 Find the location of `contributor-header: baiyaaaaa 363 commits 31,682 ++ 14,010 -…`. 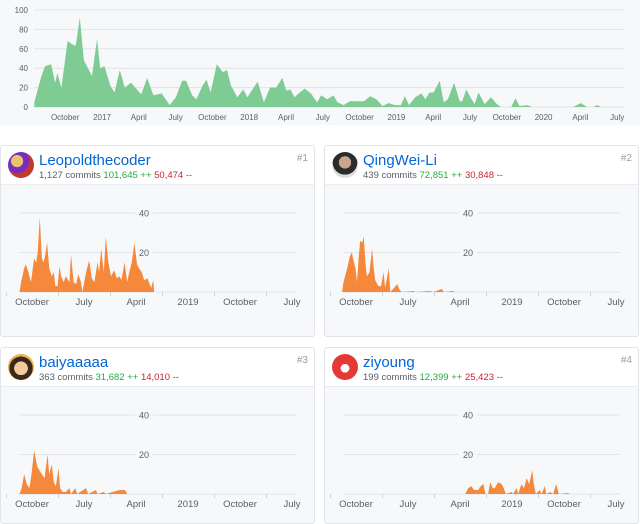

contributor-header: baiyaaaaa 363 commits 31,682 ++ 14,010 -… is located at coordinates (157, 367).